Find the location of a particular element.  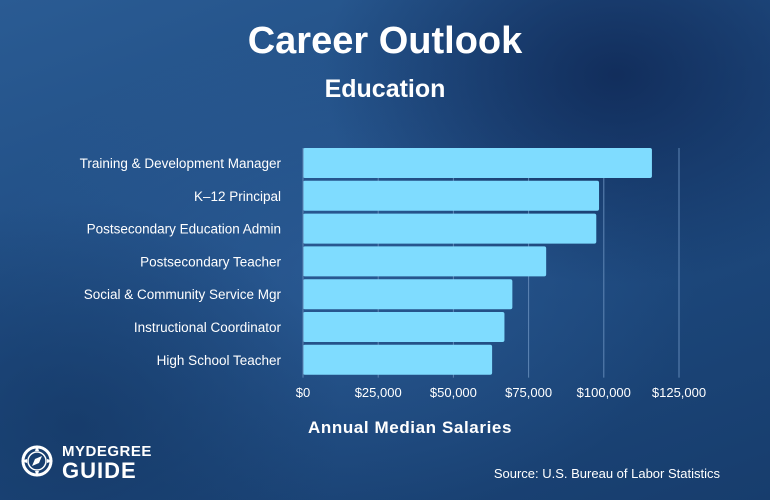

chart-title: Career Outlook is located at coordinates (385, 41).